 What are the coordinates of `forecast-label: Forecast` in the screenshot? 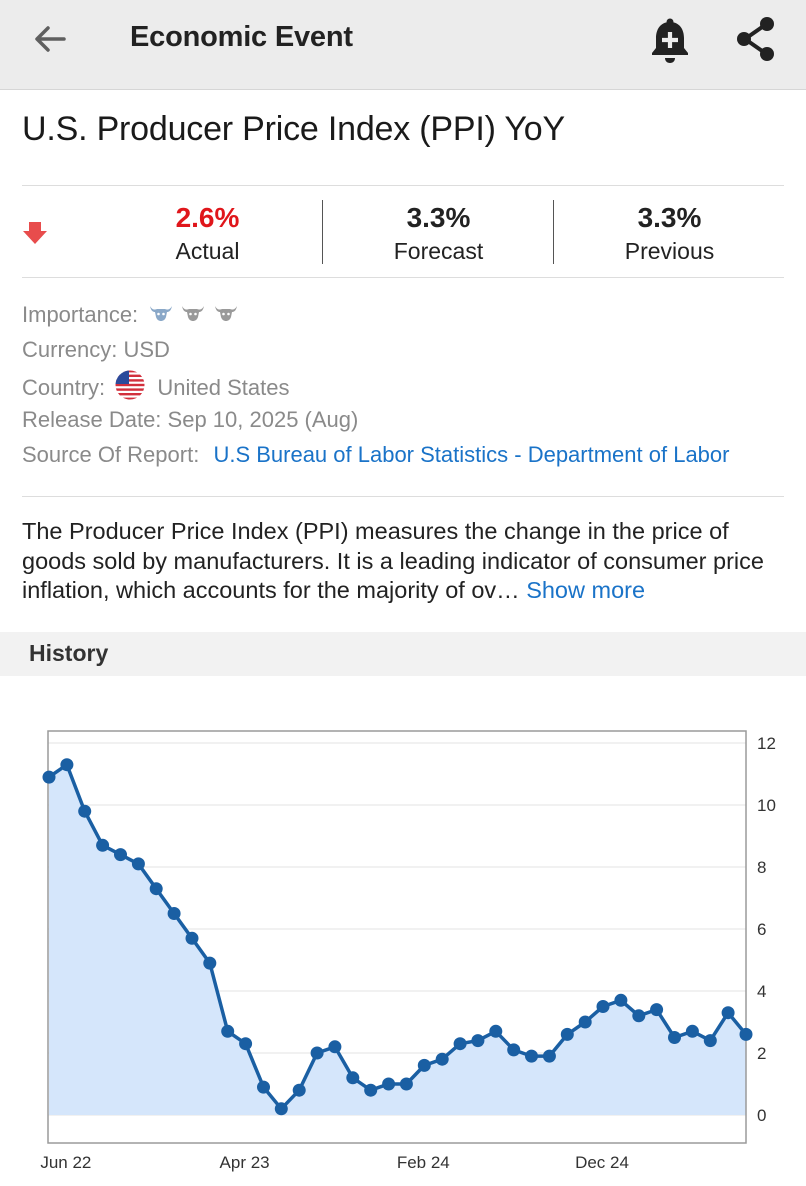 It's located at (438, 251).